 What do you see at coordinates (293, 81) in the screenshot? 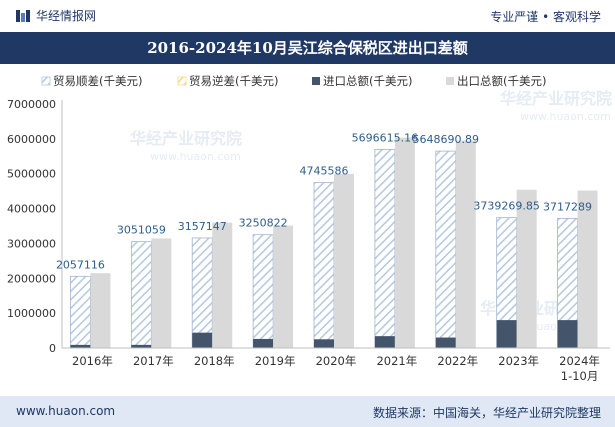
I see `legend: 贸易顺差(千美元) 贸易逆差(千美元) 进口总额(千美元) 出口总额(千美元)` at bounding box center [293, 81].